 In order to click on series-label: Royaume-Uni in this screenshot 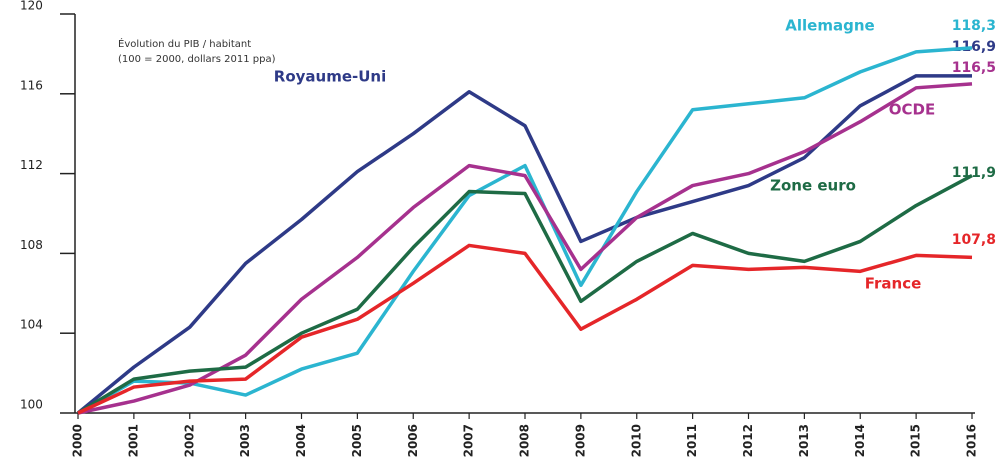, I will do `click(330, 77)`.